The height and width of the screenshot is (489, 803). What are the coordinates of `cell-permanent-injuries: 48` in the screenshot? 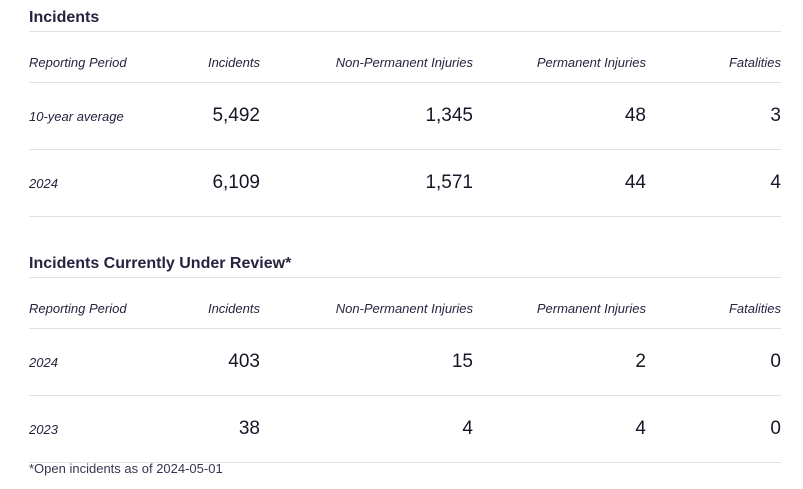 It's located at (559, 116).